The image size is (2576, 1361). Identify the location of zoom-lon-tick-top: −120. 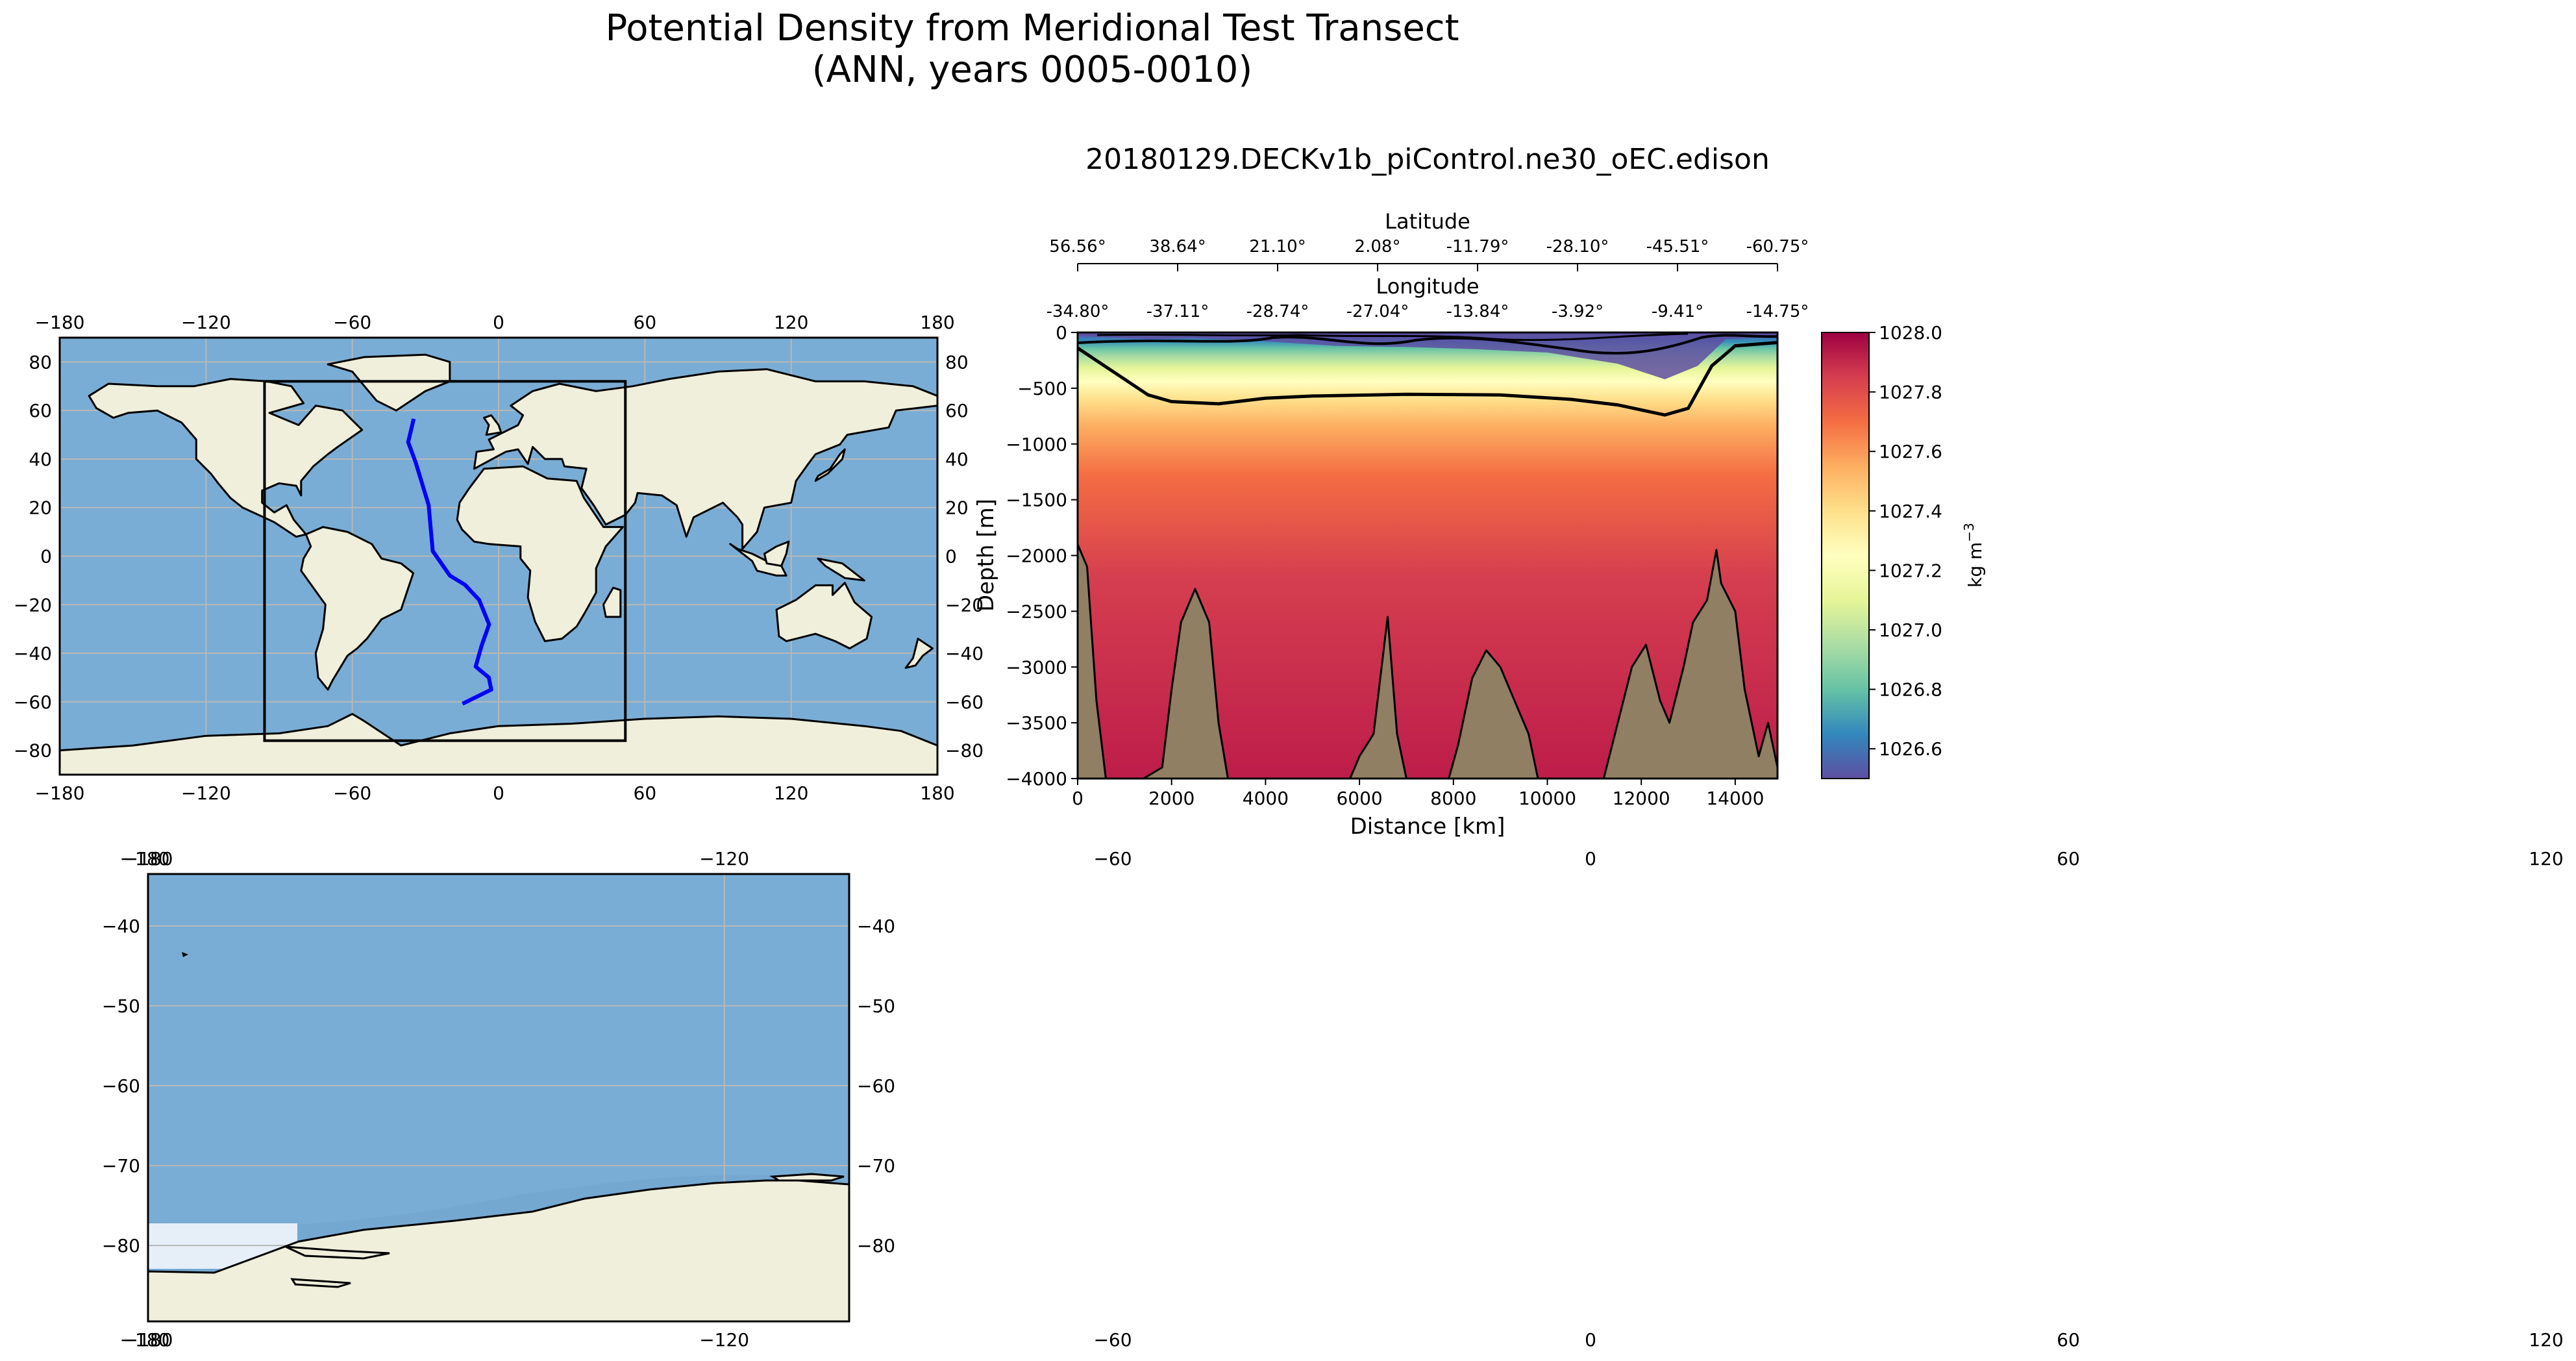
(724, 858).